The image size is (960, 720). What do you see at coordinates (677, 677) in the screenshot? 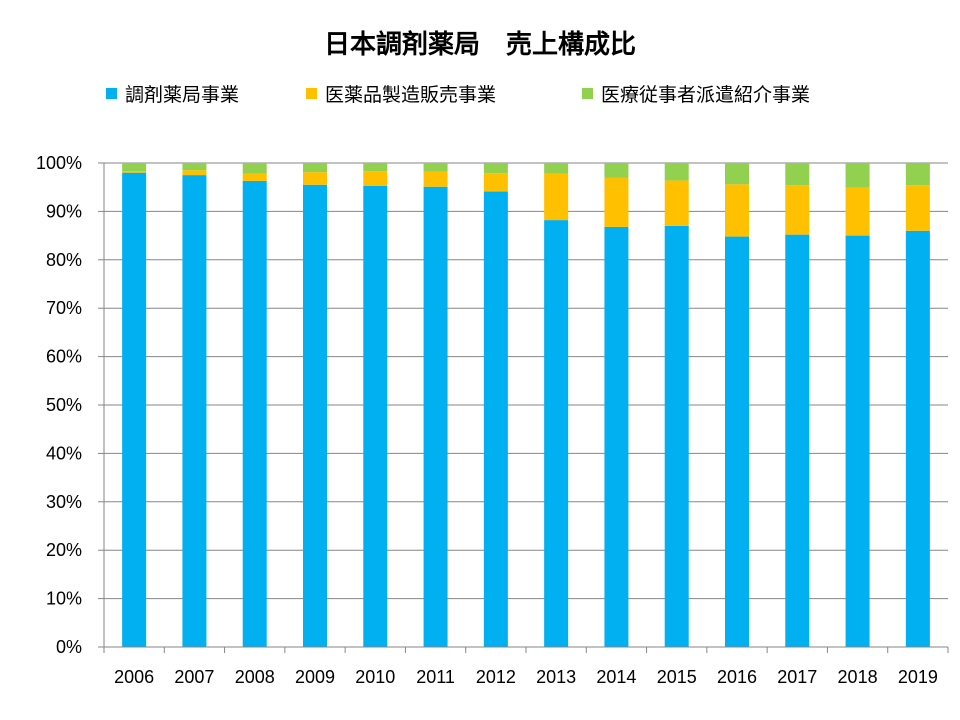
I see `x-tick-label: 2015` at bounding box center [677, 677].